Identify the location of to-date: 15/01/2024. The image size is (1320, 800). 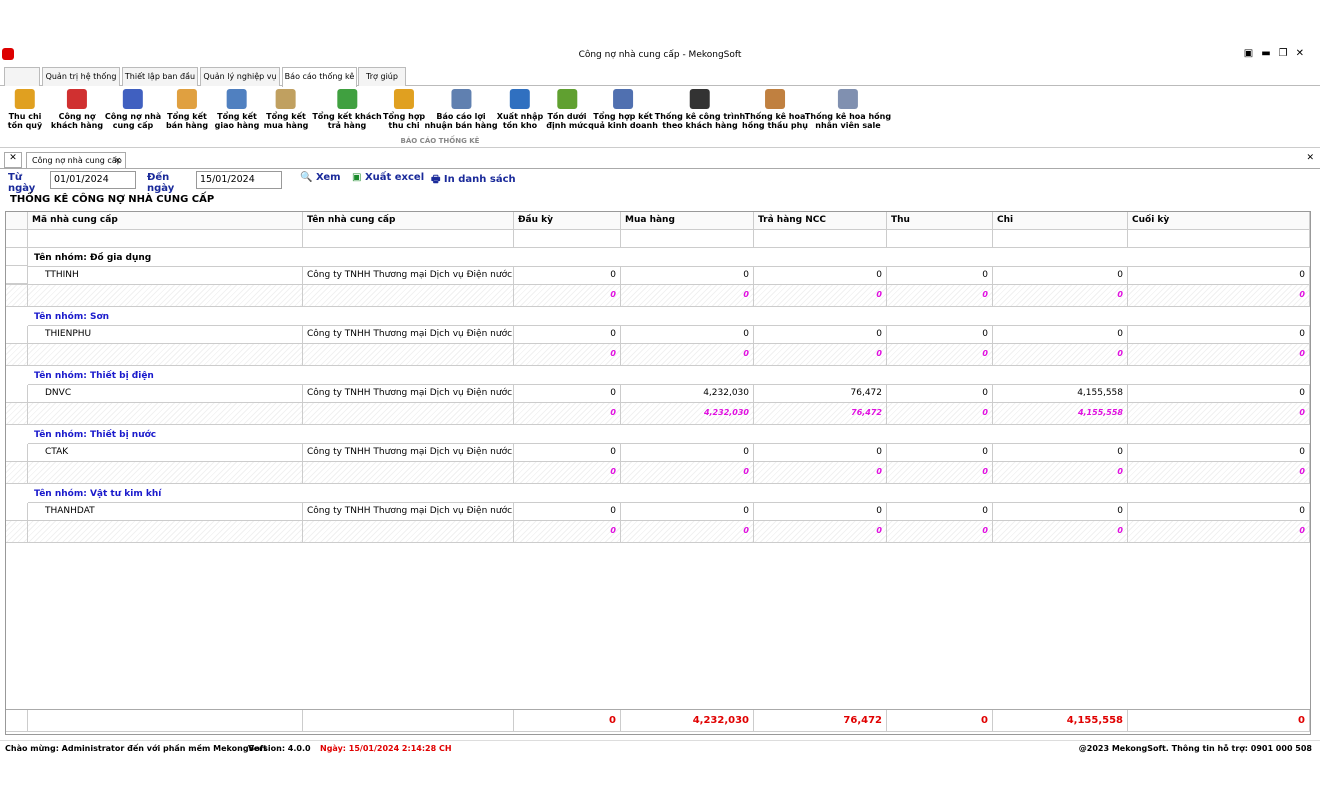
(239, 180).